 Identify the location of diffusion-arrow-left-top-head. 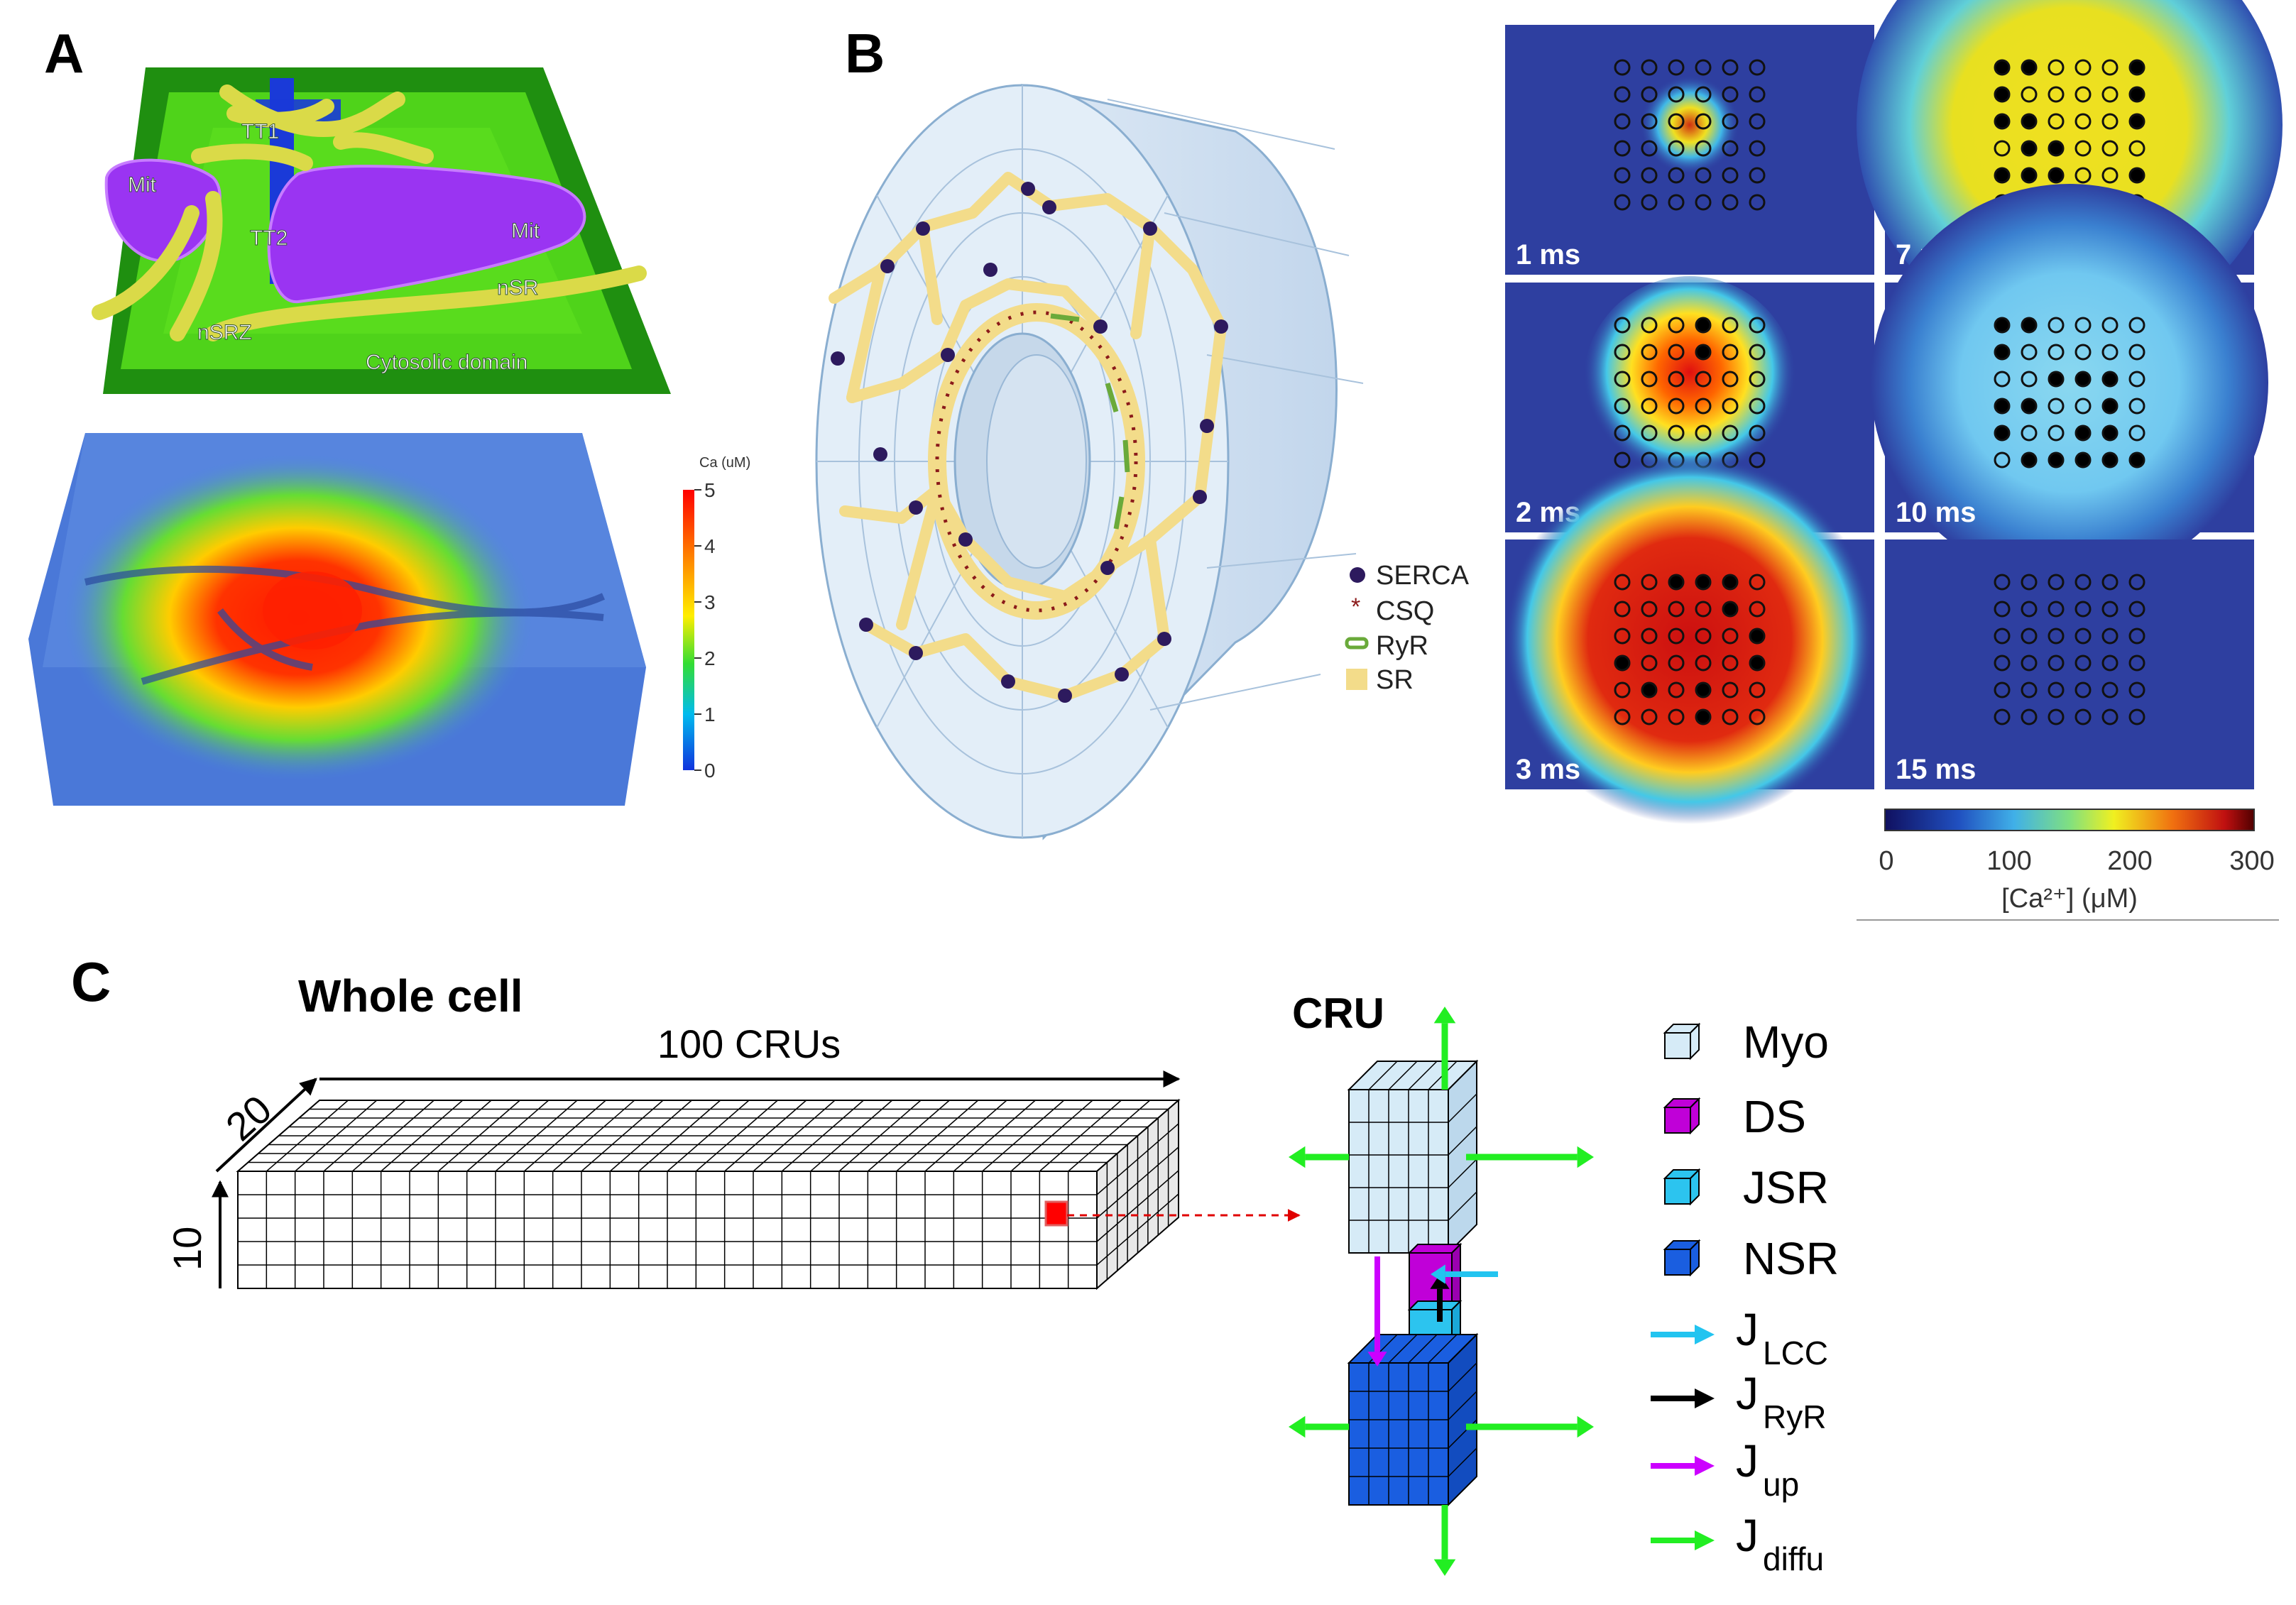
(1297, 1157).